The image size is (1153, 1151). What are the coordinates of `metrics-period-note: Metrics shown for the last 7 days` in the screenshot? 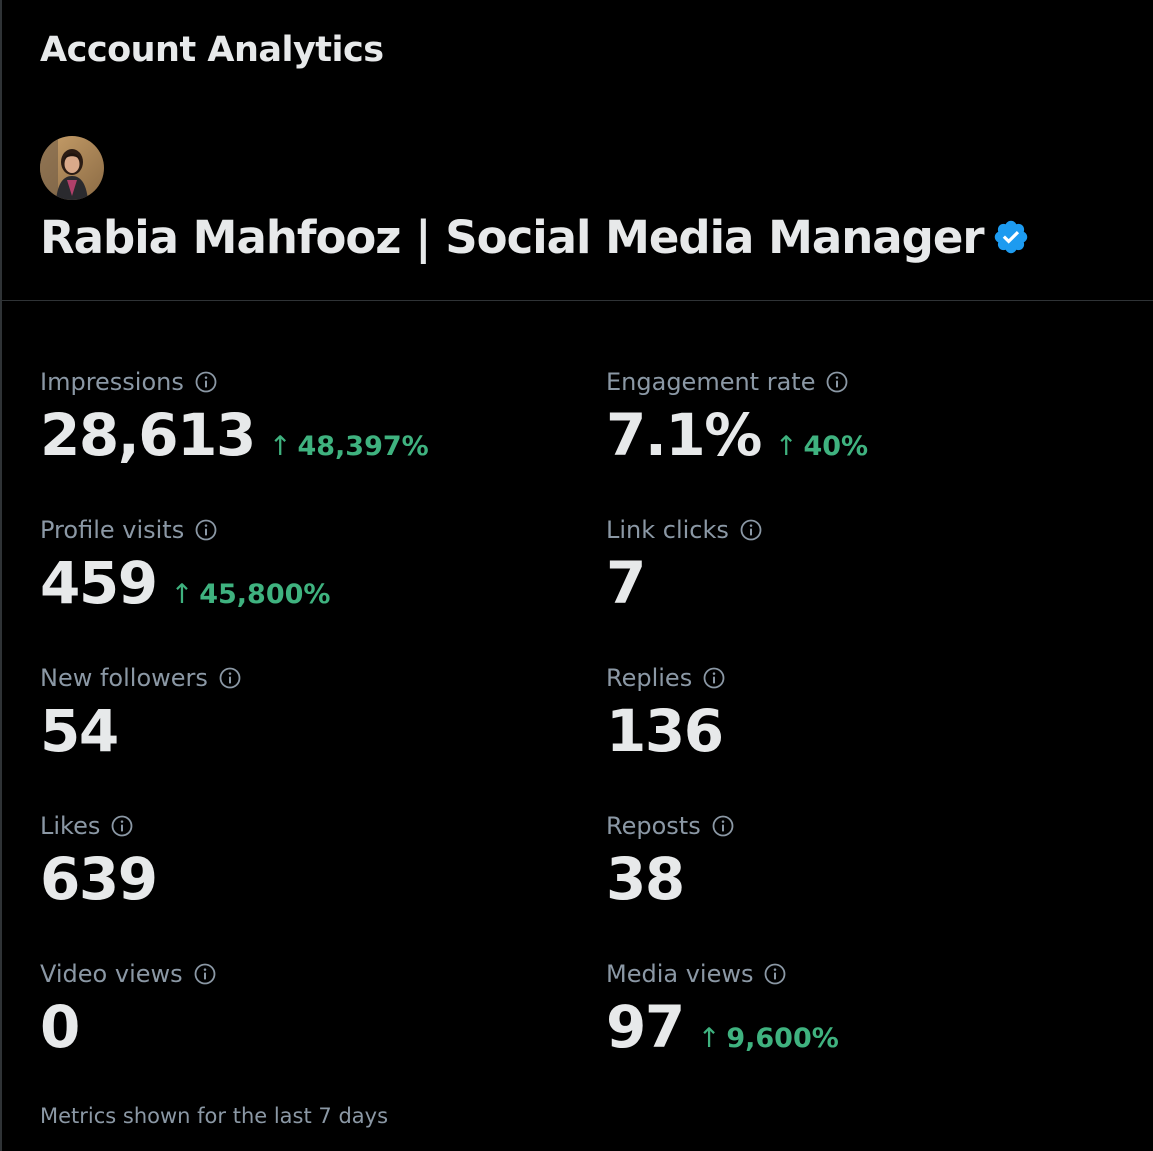 It's located at (214, 1116).